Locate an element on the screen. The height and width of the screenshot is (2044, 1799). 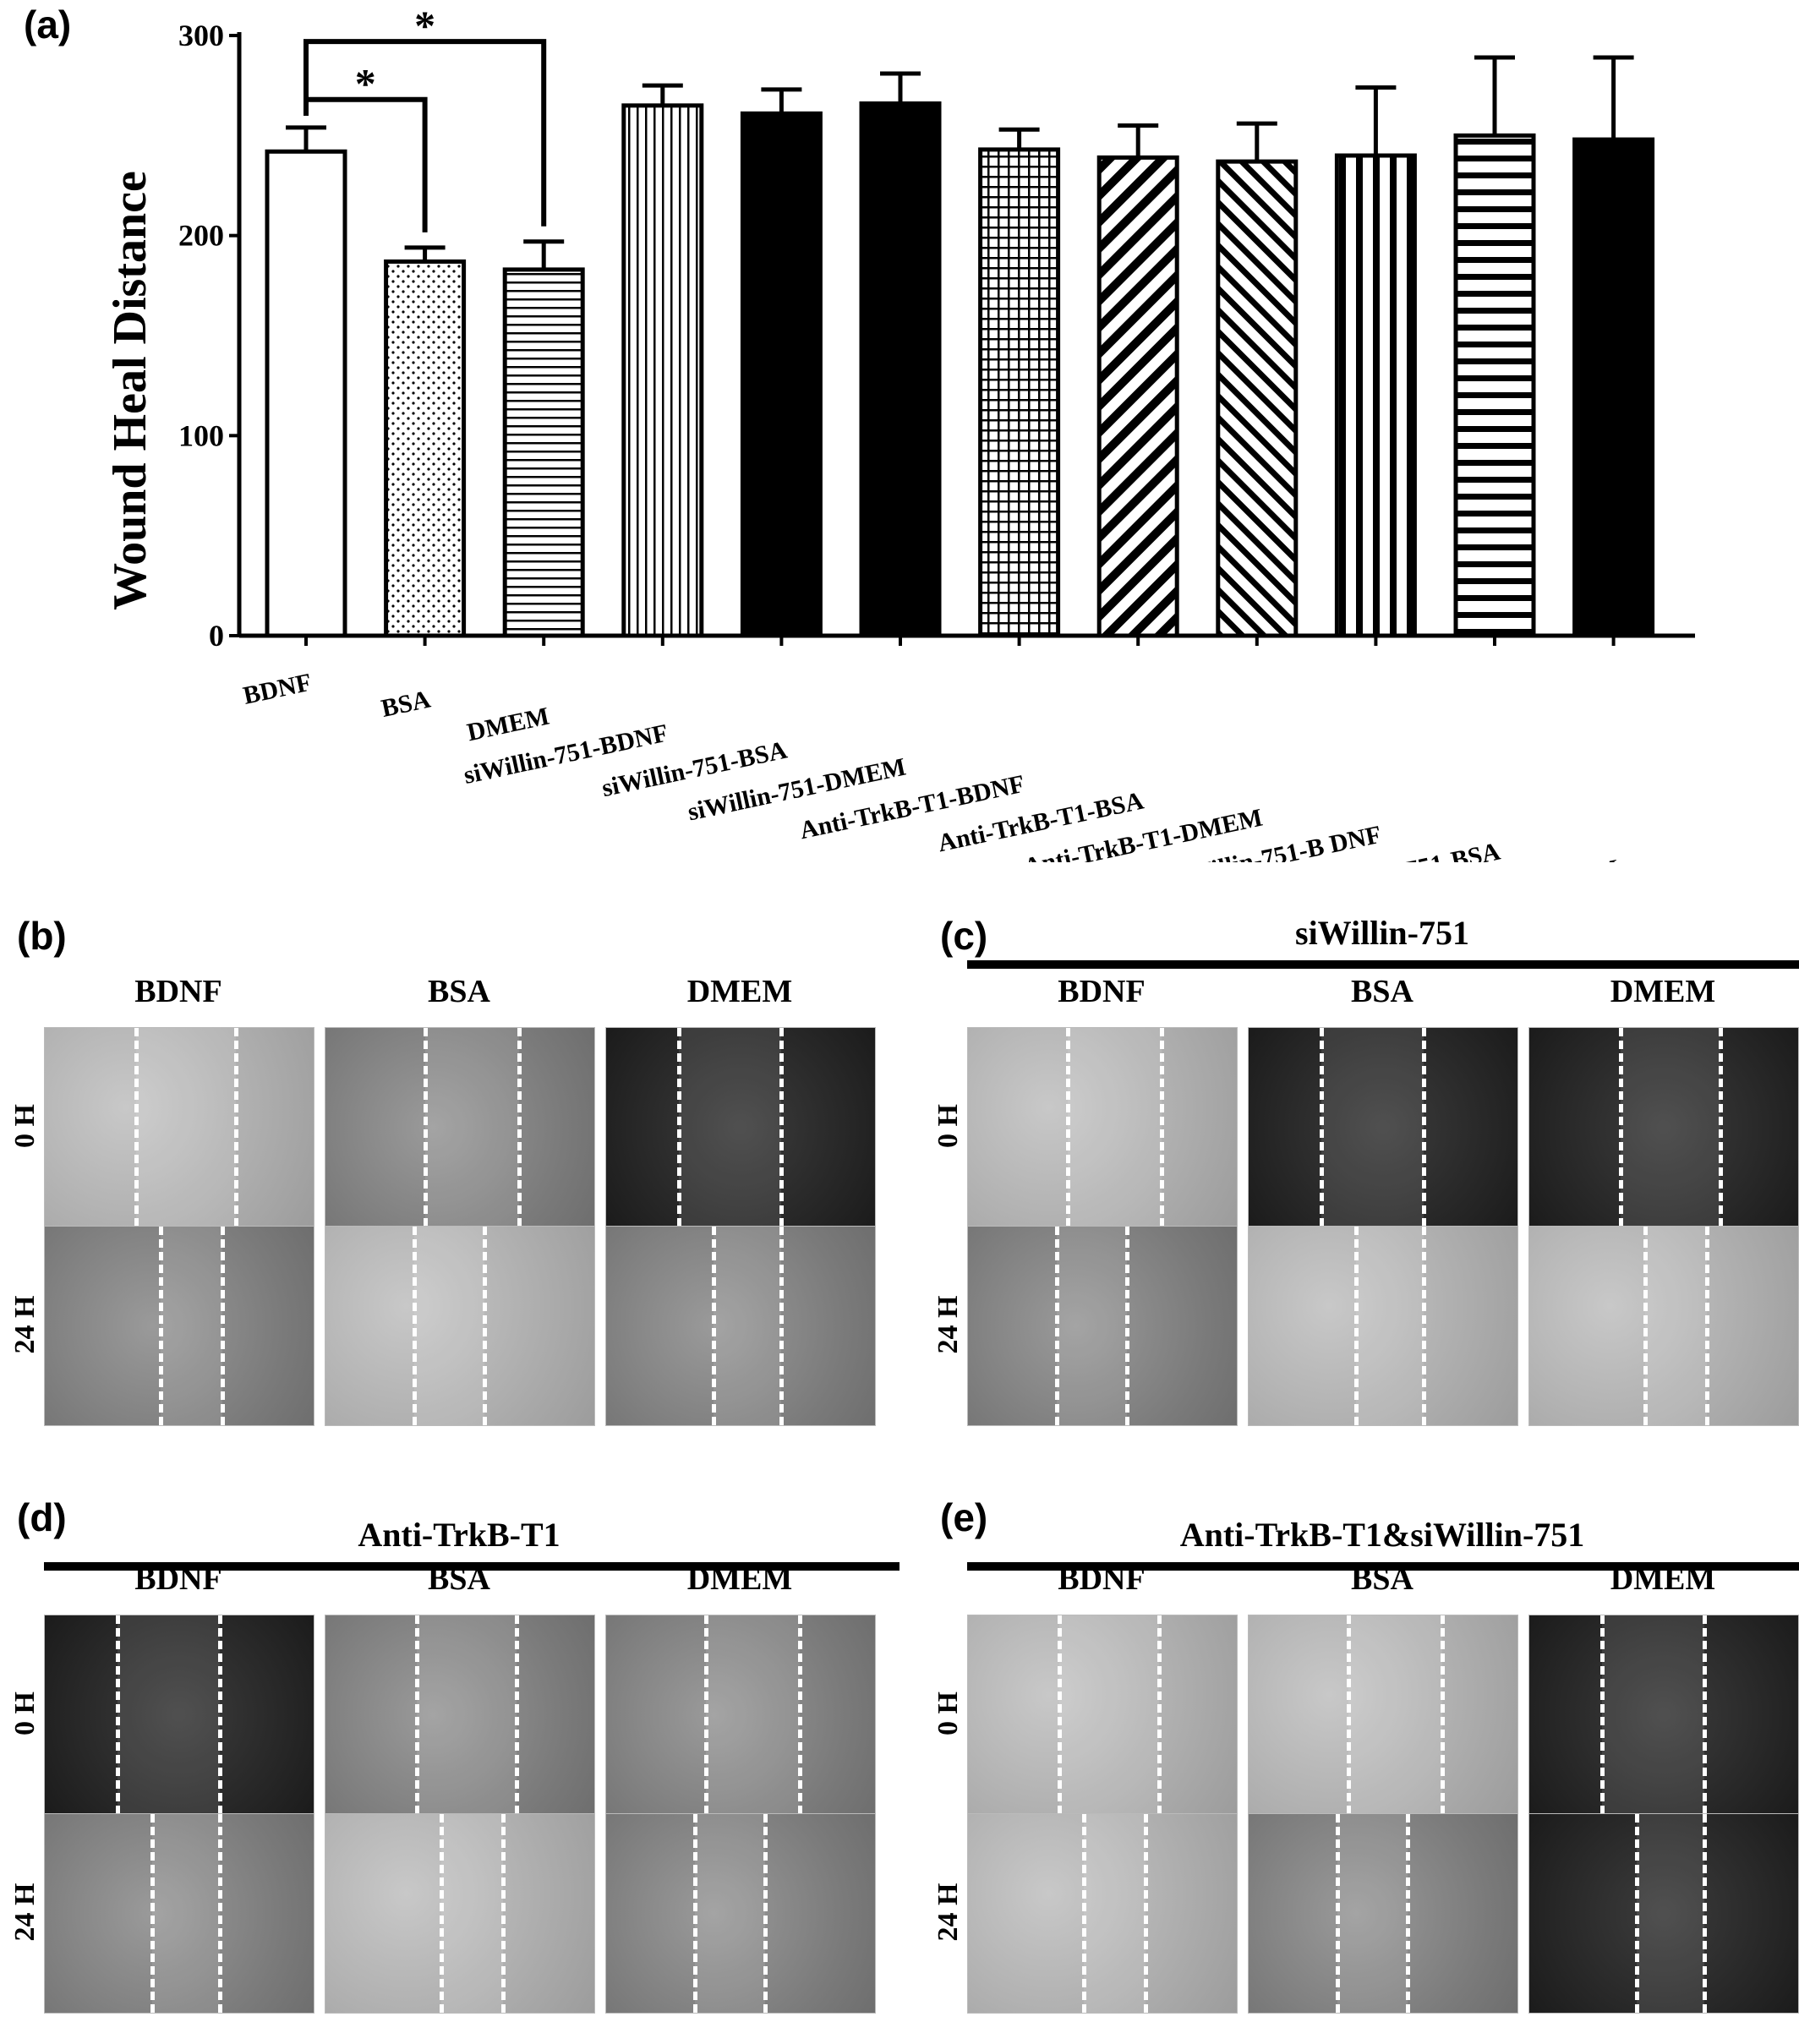
row-label: 0 H is located at coordinates (948, 1713).